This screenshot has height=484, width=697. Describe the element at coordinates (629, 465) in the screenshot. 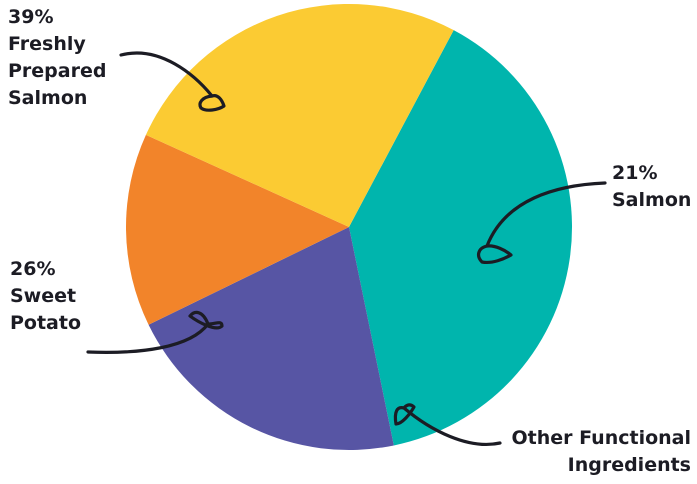

I see `label-line: Ingredients` at that location.